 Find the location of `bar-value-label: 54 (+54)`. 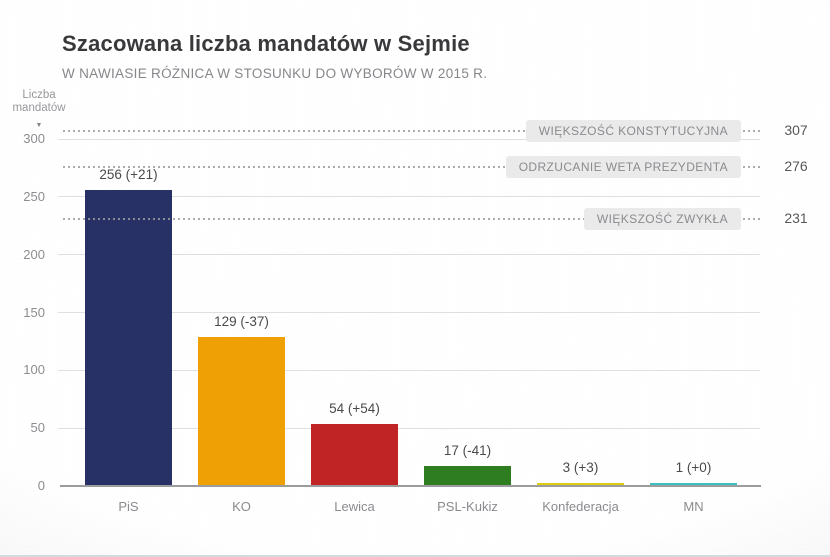

bar-value-label: 54 (+54) is located at coordinates (354, 408).